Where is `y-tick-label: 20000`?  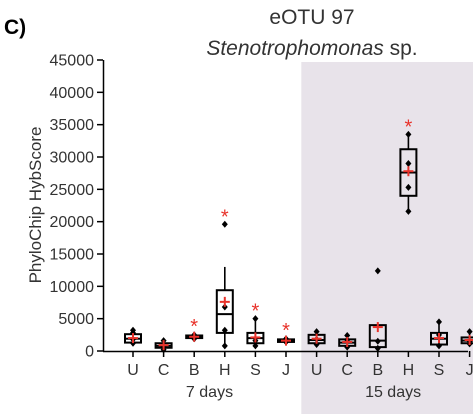 y-tick-label: 20000 is located at coordinates (72, 222).